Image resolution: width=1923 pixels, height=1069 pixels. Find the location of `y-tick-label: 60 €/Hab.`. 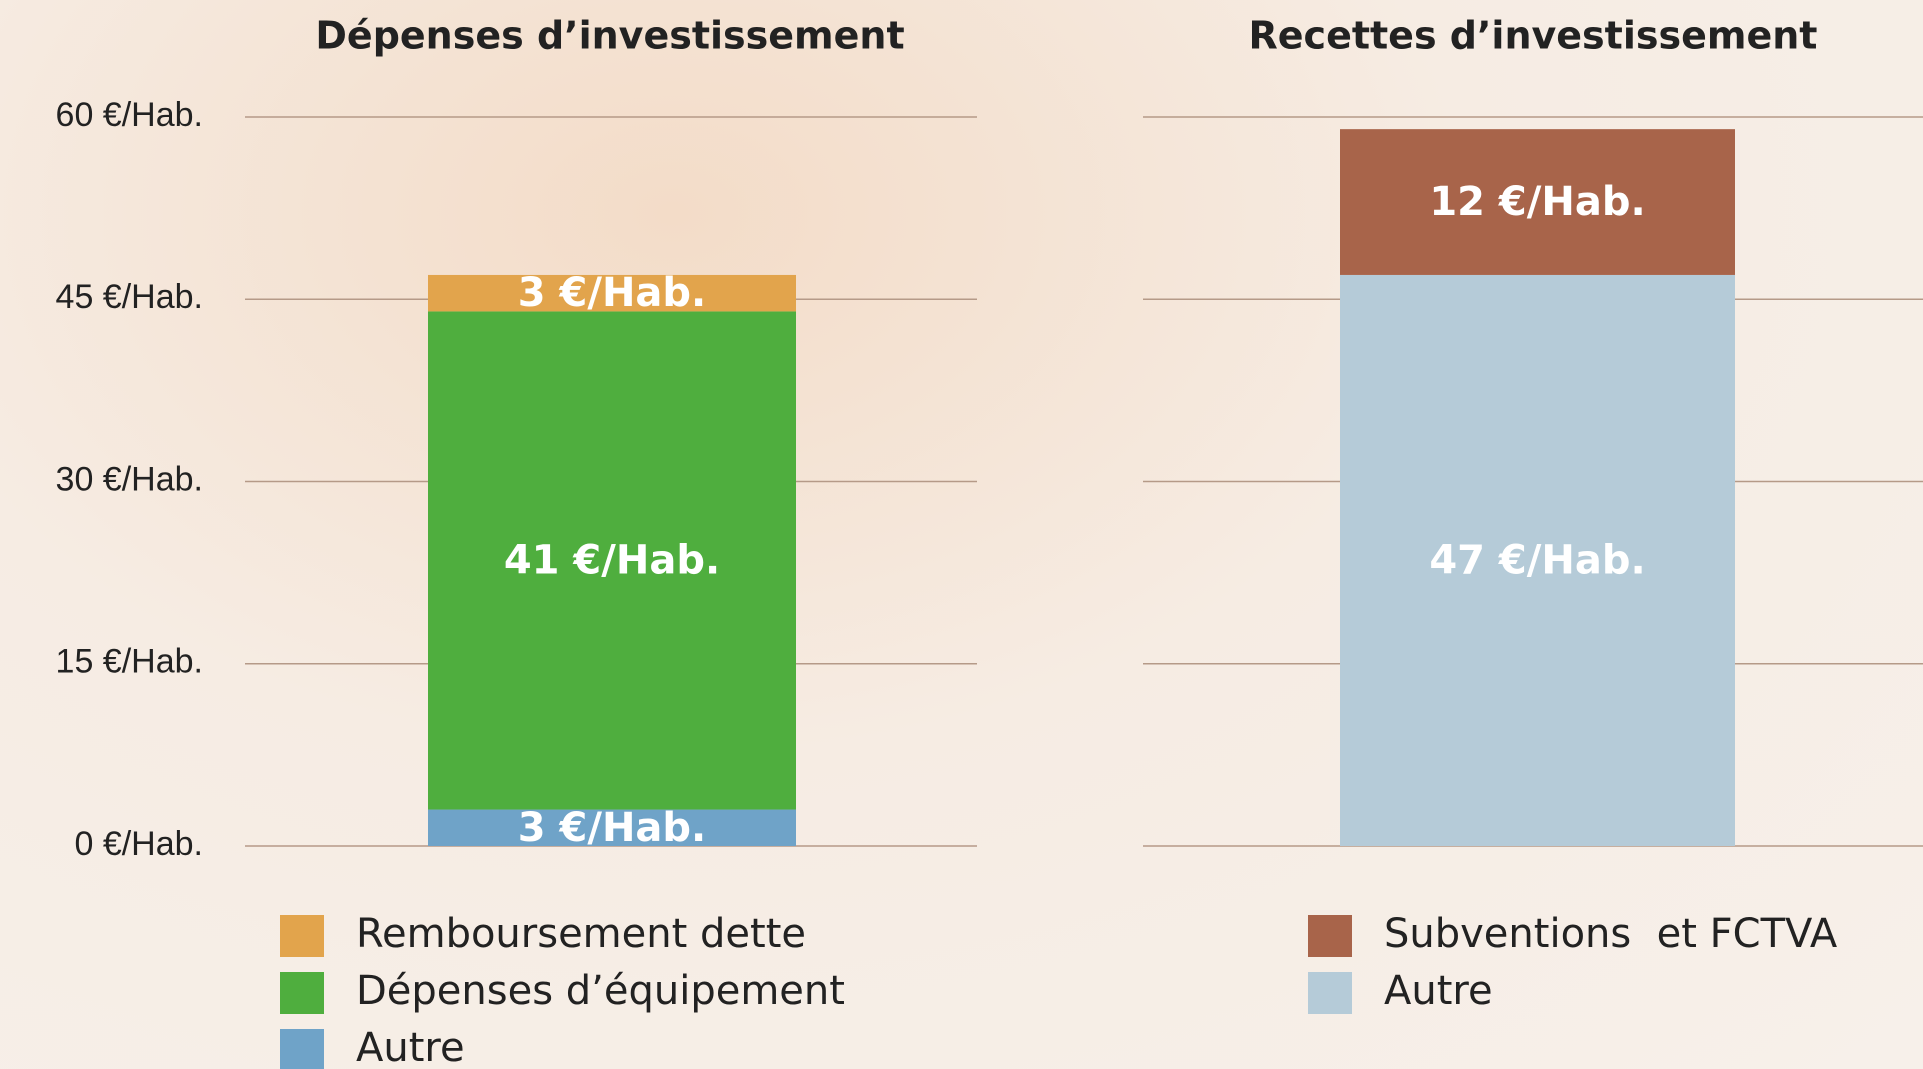

y-tick-label: 60 €/Hab. is located at coordinates (129, 115).